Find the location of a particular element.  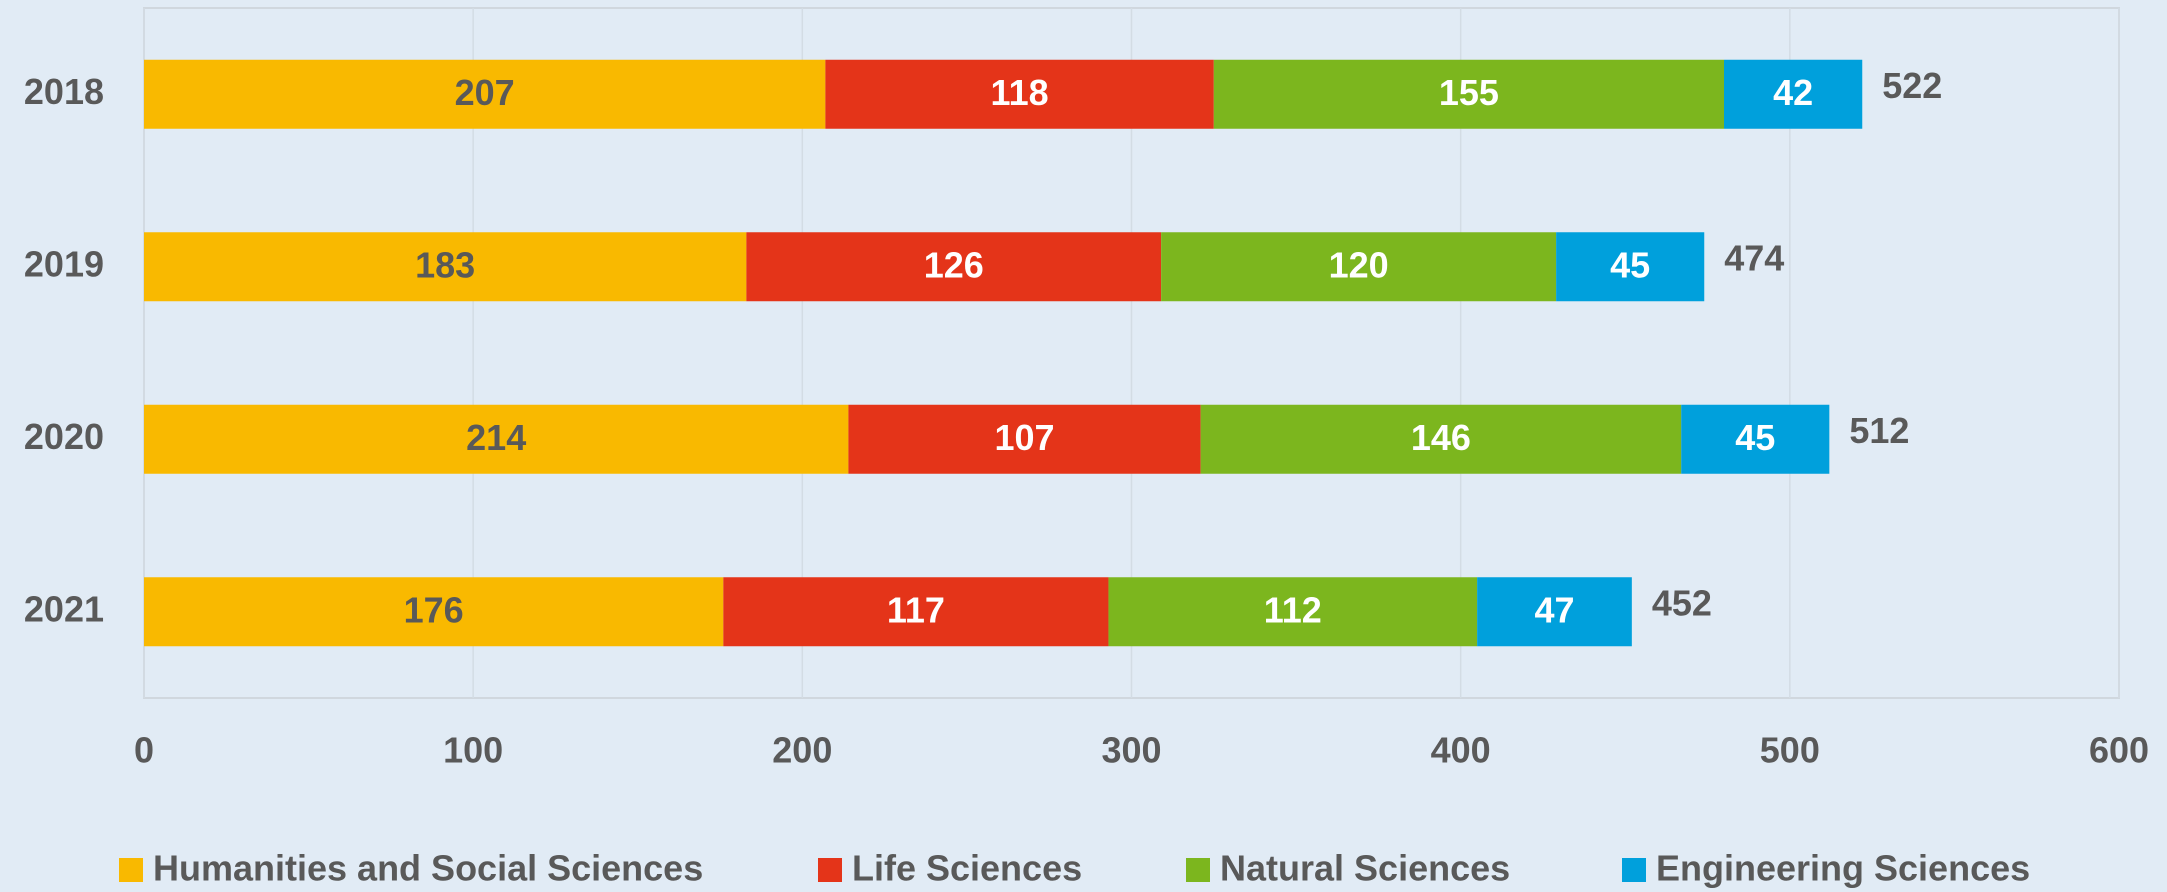

data-label: 118 is located at coordinates (1020, 92).